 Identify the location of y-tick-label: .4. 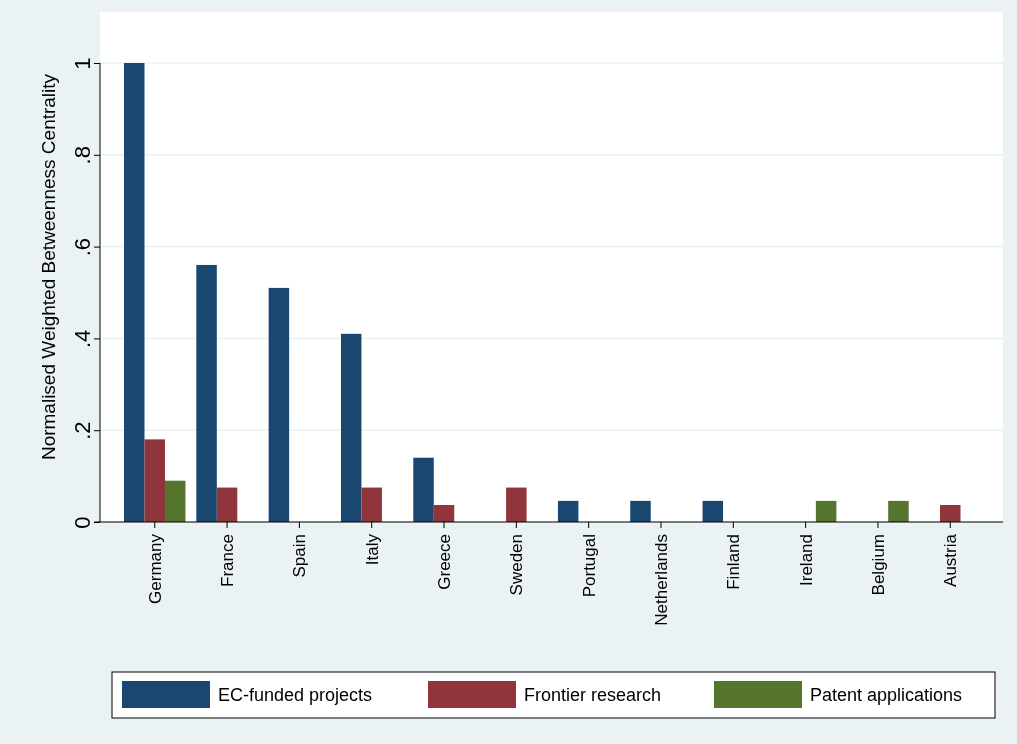
(82, 339).